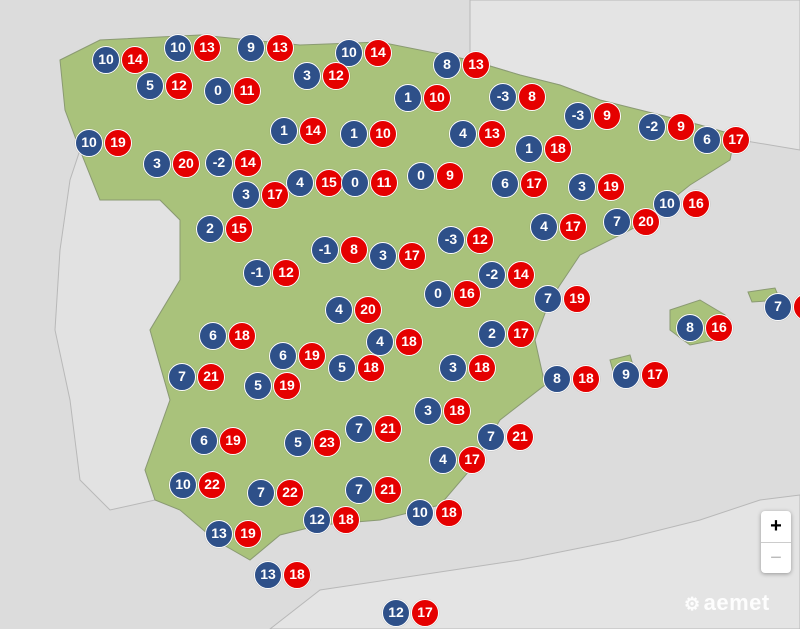 The height and width of the screenshot is (629, 800). I want to click on min-temp-badge: 9, so click(251, 48).